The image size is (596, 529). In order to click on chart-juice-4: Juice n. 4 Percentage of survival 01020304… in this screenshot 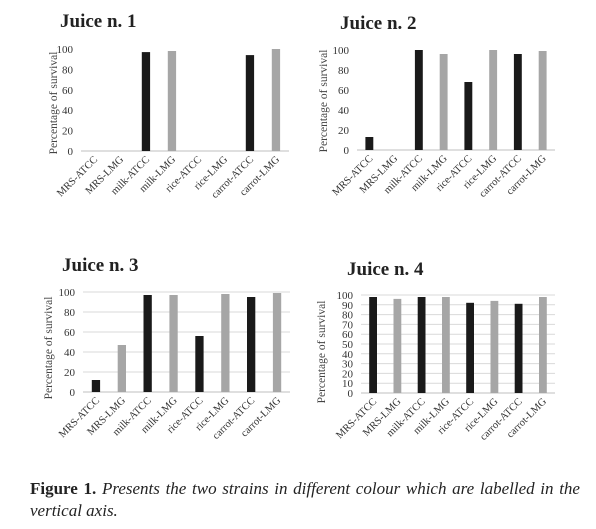, I will do `click(435, 351)`.